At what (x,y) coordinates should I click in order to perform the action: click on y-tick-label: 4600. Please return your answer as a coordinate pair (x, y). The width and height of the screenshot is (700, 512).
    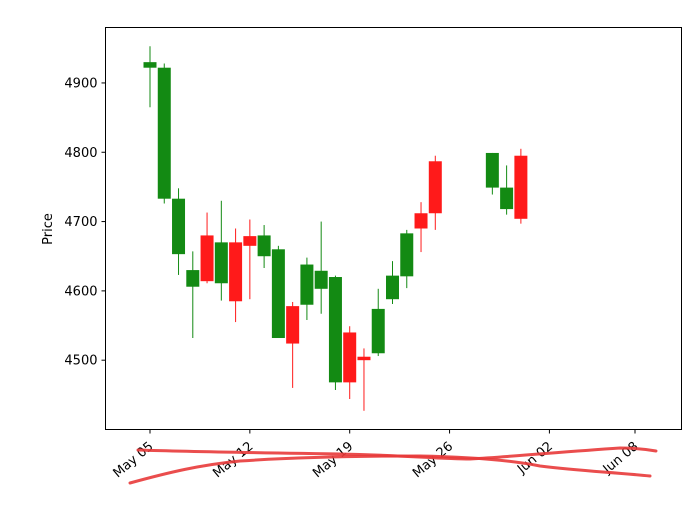
    Looking at the image, I should click on (80, 291).